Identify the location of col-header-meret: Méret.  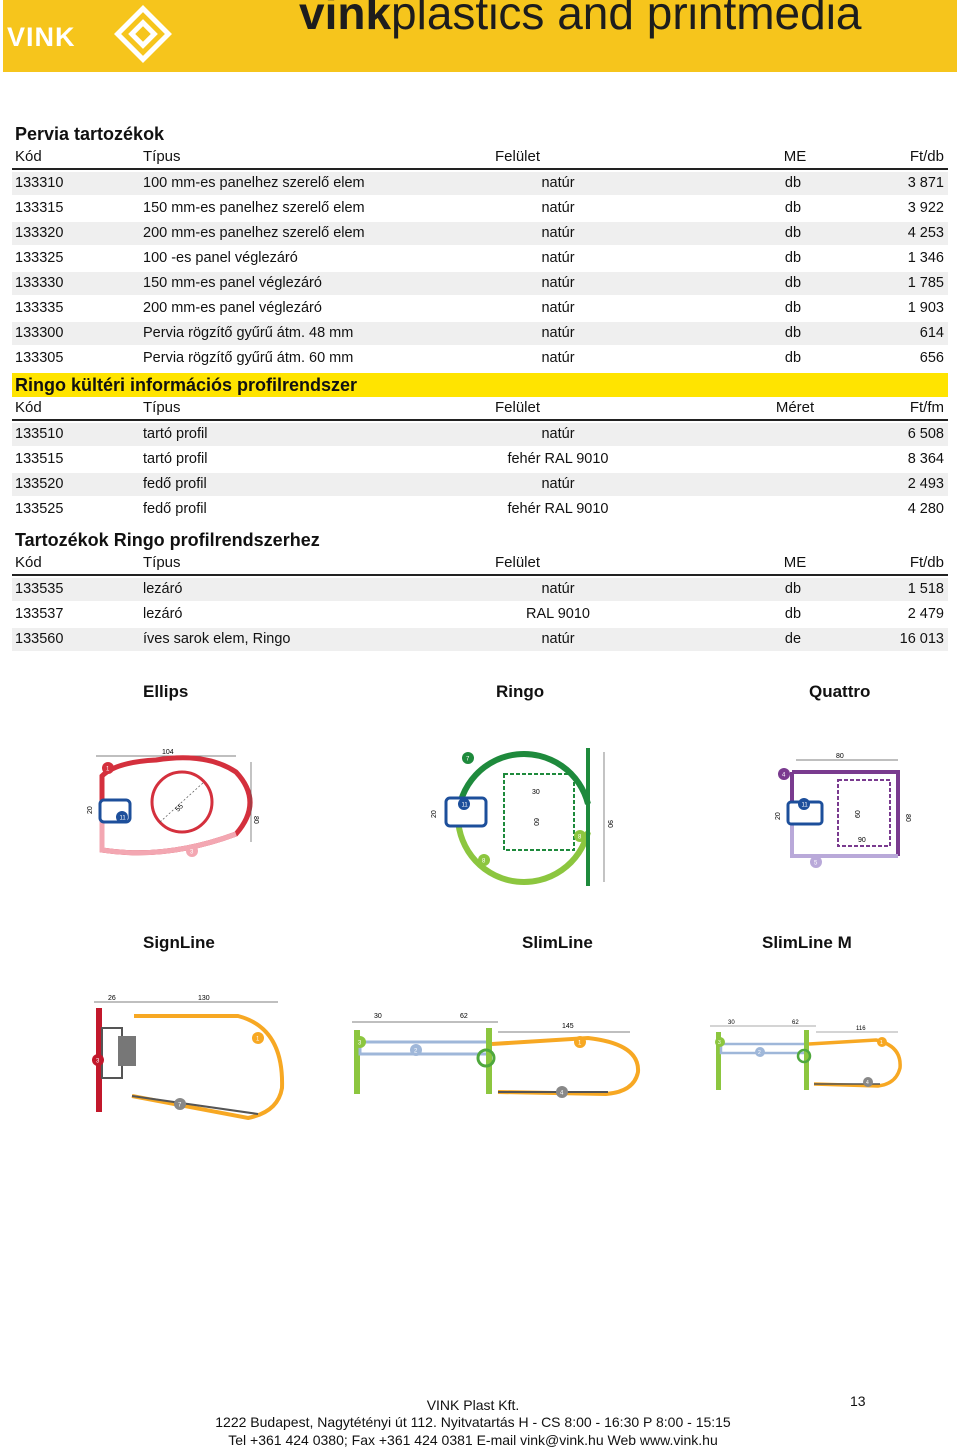
(795, 407).